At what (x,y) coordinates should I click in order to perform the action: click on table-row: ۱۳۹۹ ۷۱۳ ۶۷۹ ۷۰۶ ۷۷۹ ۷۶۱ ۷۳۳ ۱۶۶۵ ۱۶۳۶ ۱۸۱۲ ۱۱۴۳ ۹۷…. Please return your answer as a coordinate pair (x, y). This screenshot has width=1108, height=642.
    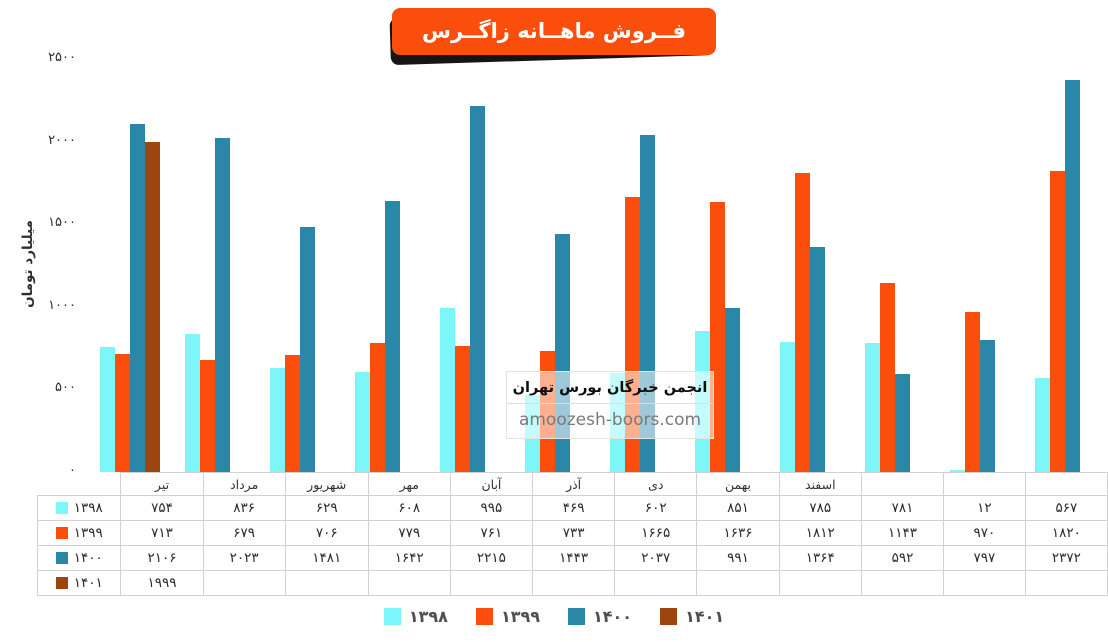
    Looking at the image, I should click on (572, 533).